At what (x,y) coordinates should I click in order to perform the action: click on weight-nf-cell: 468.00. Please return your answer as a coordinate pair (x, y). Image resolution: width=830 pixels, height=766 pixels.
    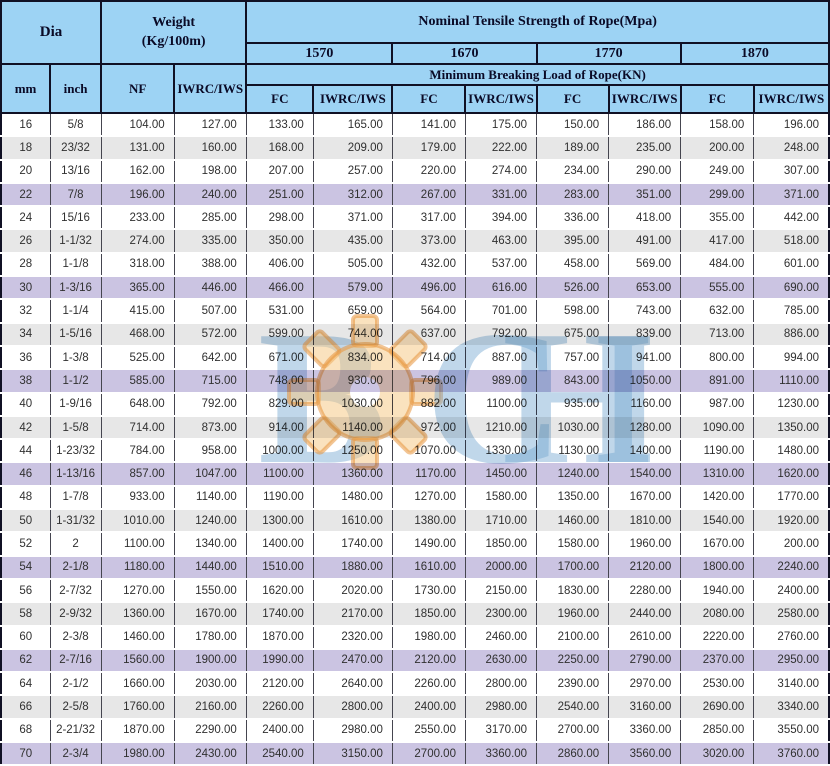
    Looking at the image, I should click on (138, 334).